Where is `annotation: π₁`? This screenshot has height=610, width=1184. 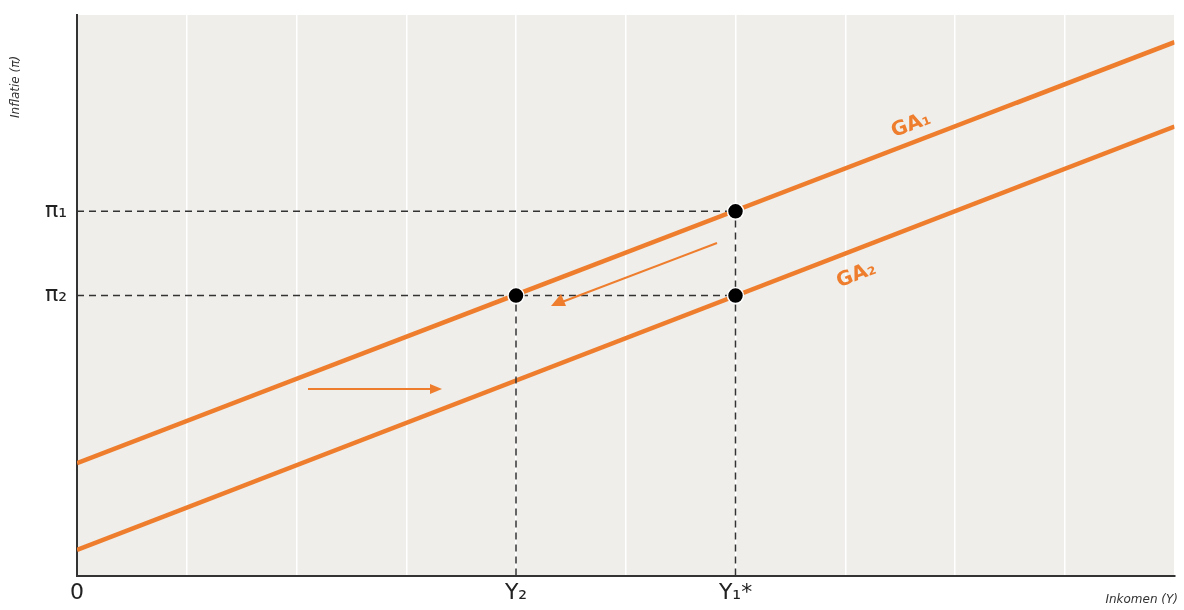
annotation: π₁ is located at coordinates (55, 210).